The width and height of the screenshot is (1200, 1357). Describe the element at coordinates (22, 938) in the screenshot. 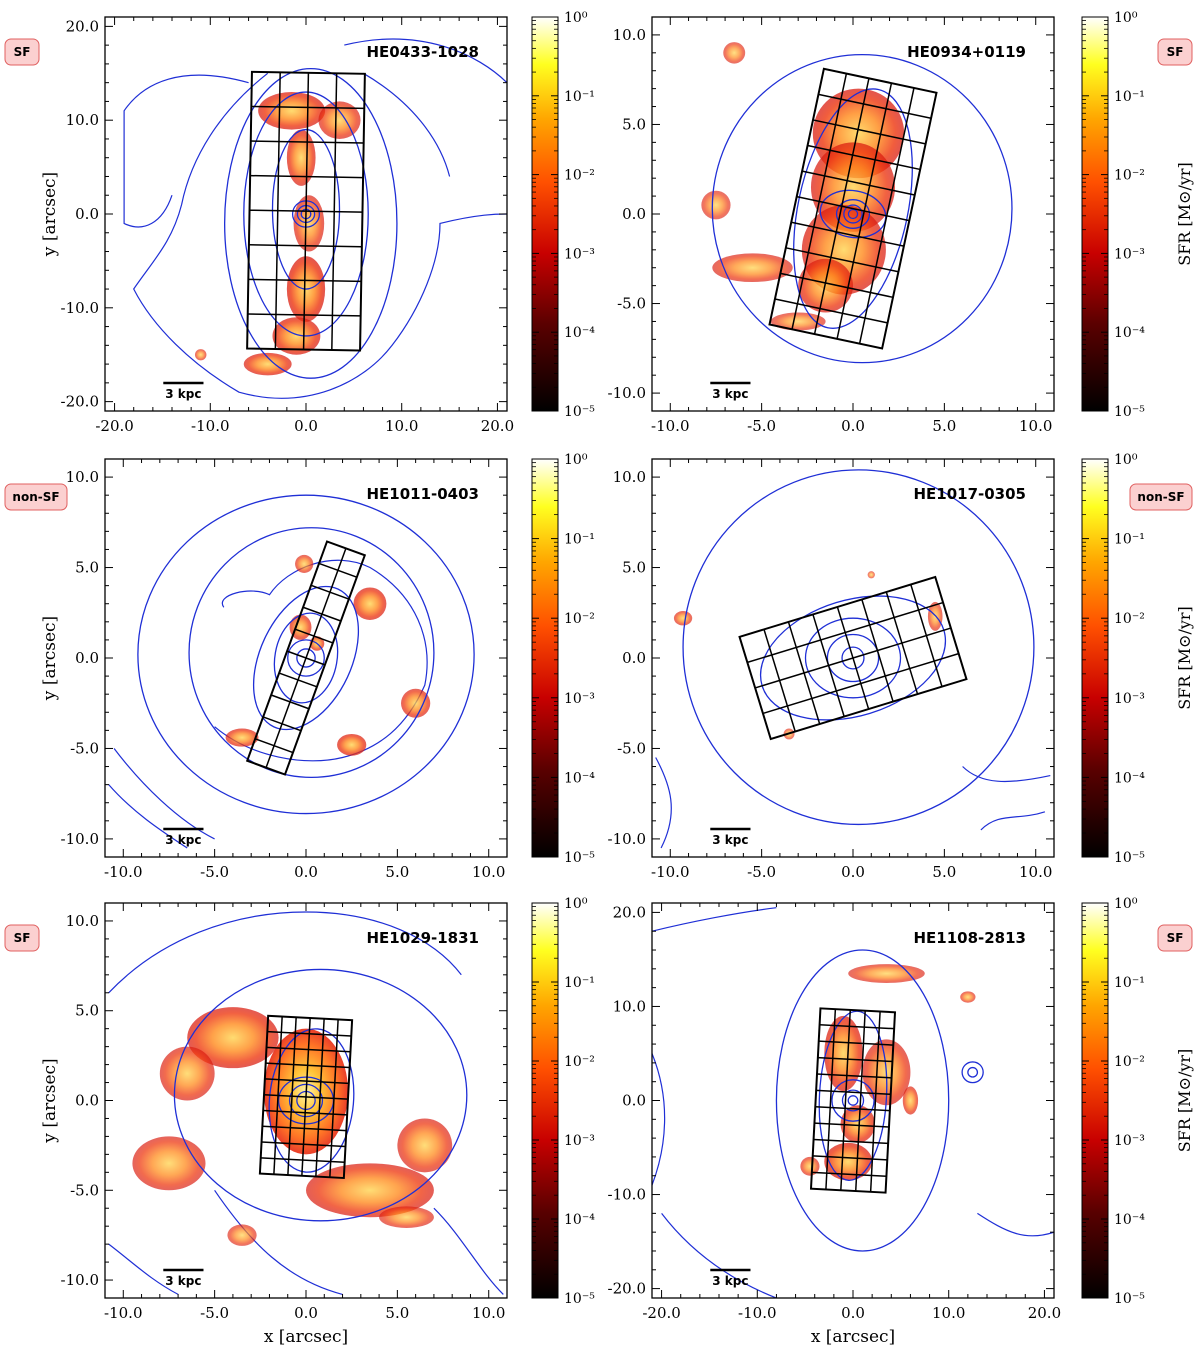

I see `class-badge-label: SF` at that location.